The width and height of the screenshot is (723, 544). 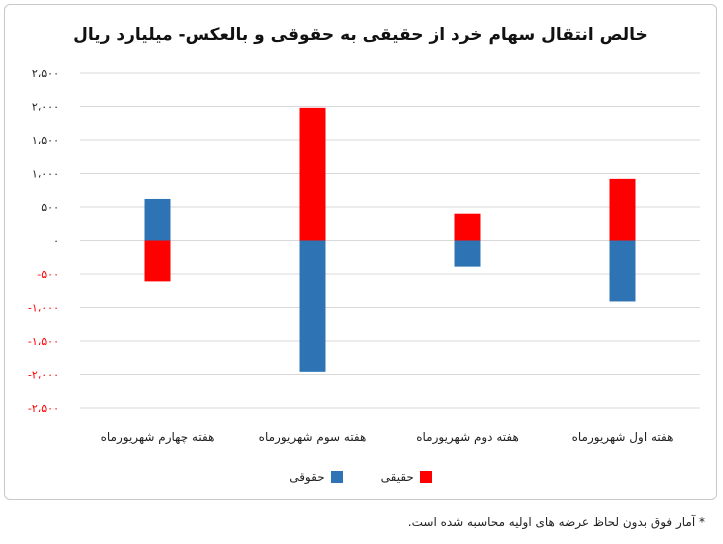 I want to click on x-category-label: هفته چهارم شهریورماه, so click(x=158, y=437).